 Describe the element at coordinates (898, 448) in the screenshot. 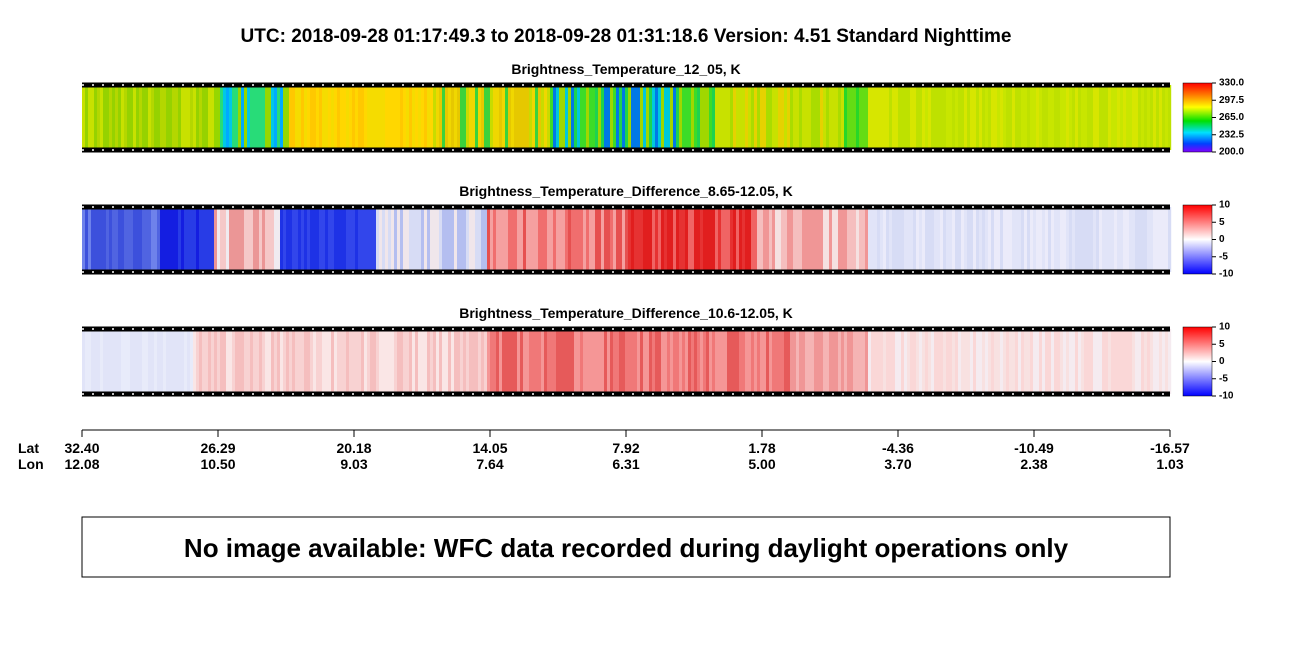

I see `lat-label: -4.36` at that location.